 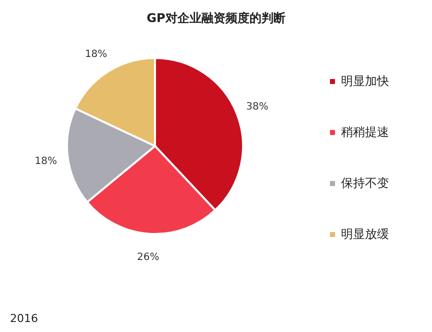 I want to click on data-label: 38%, so click(x=257, y=107).